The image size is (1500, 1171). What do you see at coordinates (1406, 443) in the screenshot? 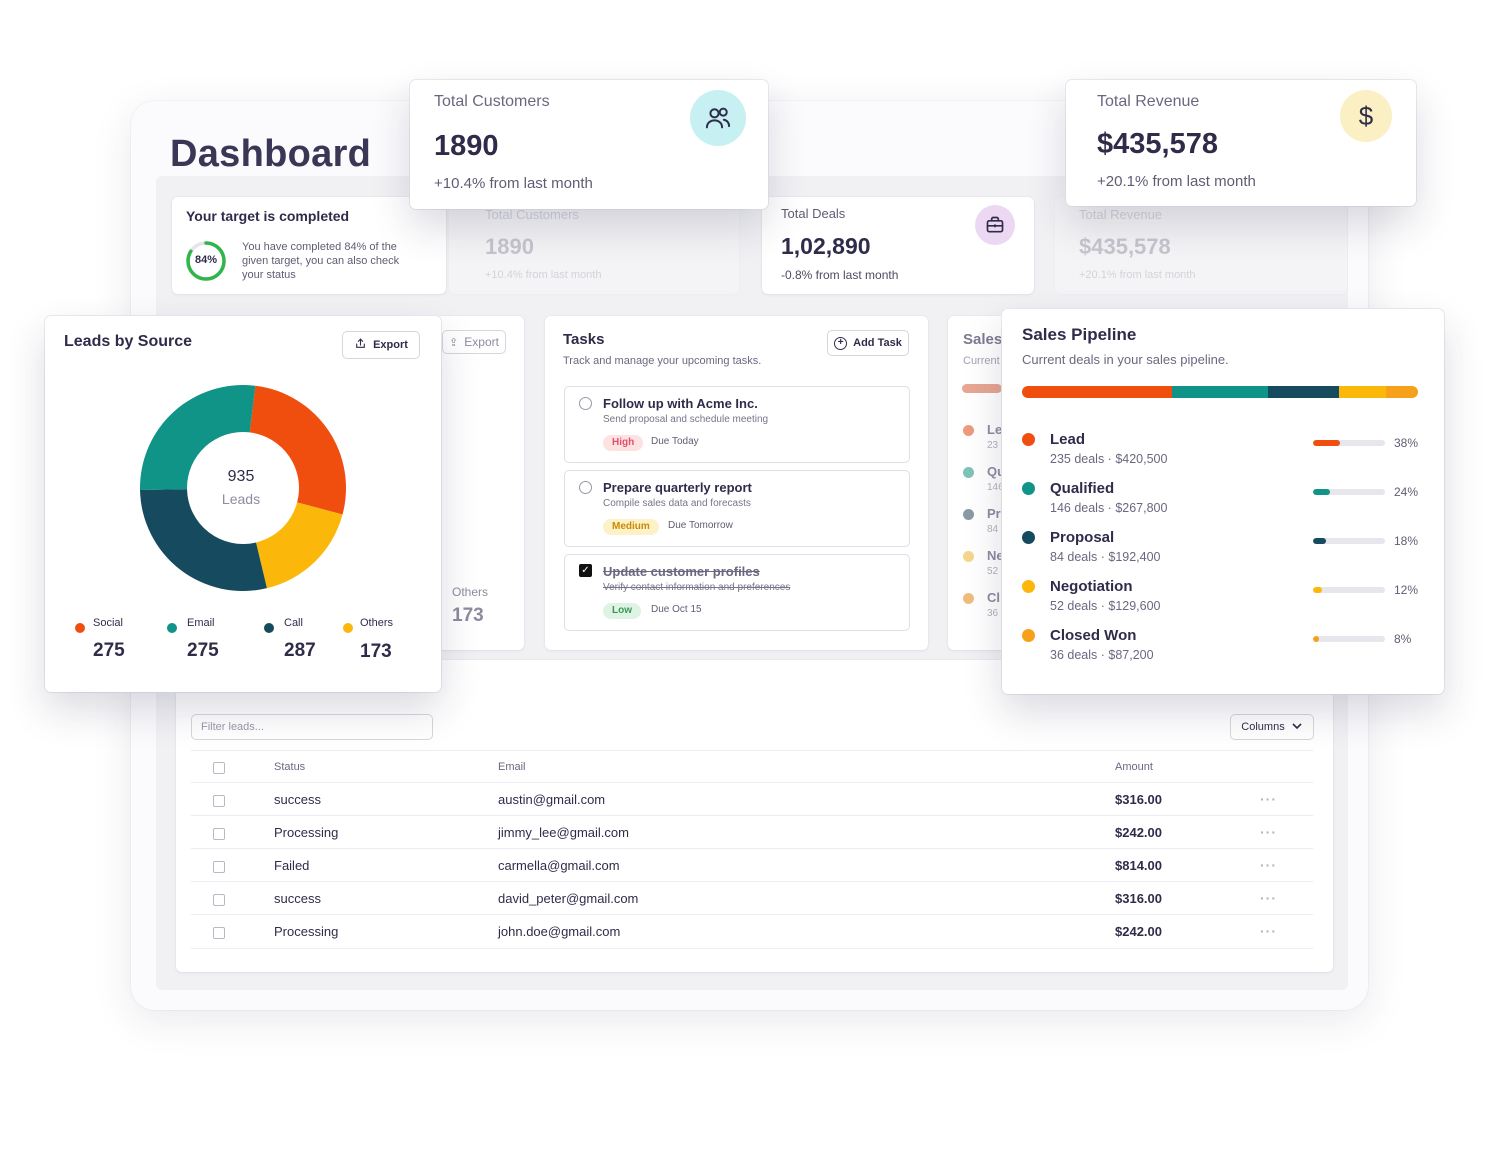
I see `pipeline-stage-percent: 38%` at bounding box center [1406, 443].